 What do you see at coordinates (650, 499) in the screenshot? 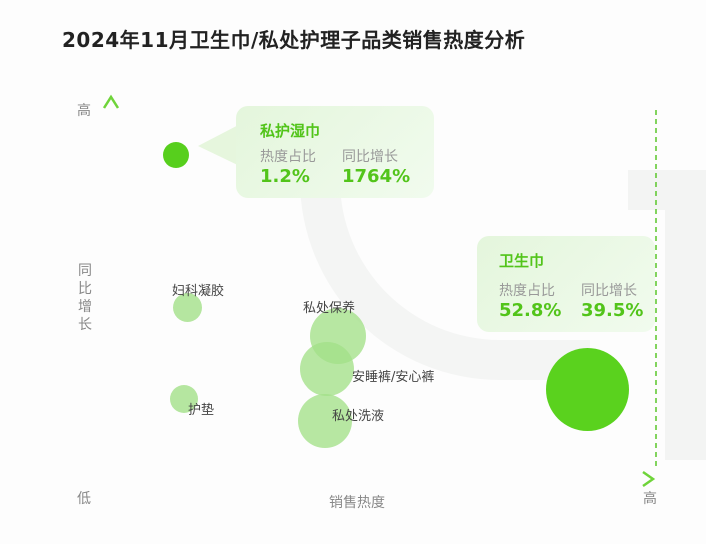
I see `x-axis-high-label: 高` at bounding box center [650, 499].